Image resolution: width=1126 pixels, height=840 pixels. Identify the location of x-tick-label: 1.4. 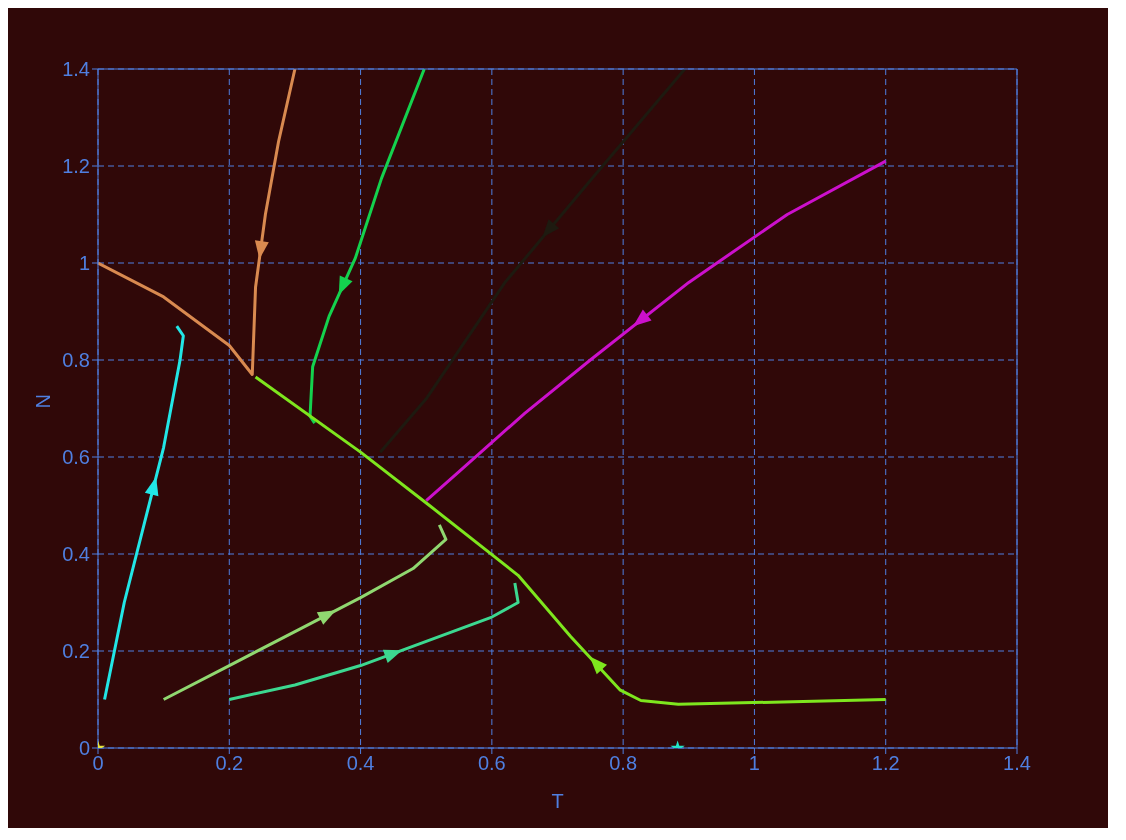
(1017, 763).